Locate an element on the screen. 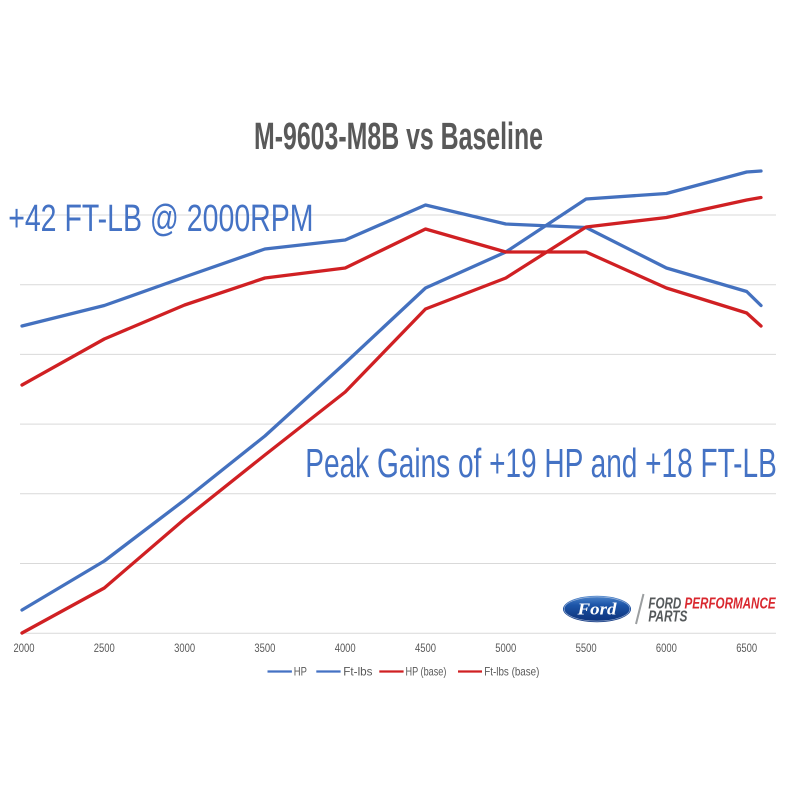 This screenshot has width=800, height=800. svg-text: 3000 is located at coordinates (184, 649).